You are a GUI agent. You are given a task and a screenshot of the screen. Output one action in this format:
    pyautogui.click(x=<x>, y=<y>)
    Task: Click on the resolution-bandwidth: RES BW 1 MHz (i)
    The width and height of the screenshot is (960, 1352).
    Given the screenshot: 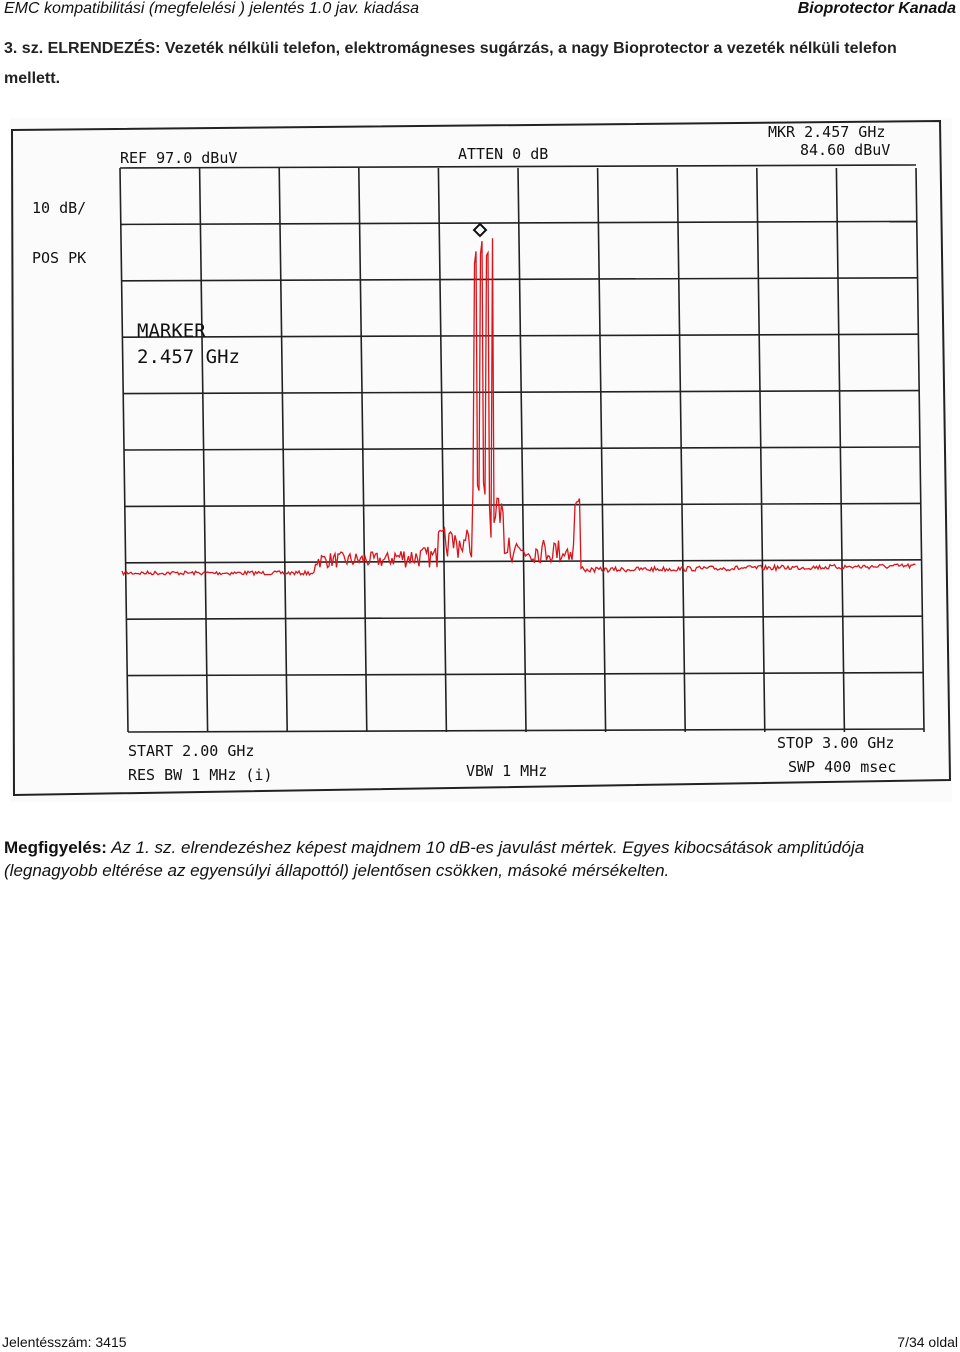 What is the action you would take?
    pyautogui.click(x=200, y=775)
    